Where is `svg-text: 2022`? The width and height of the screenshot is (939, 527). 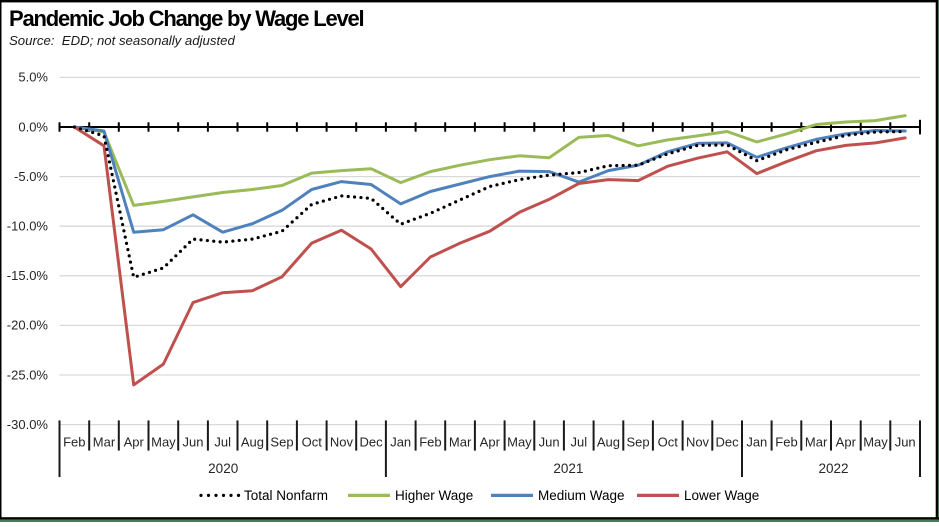
svg-text: 2022 is located at coordinates (833, 468).